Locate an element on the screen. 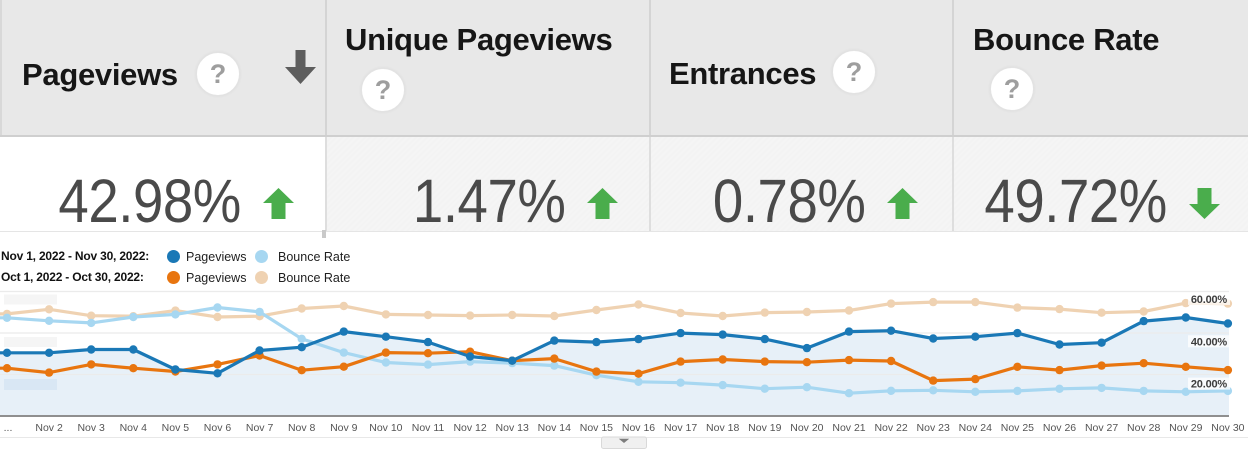 This screenshot has width=1248, height=449. svg-text: 60.00% is located at coordinates (1209, 300).